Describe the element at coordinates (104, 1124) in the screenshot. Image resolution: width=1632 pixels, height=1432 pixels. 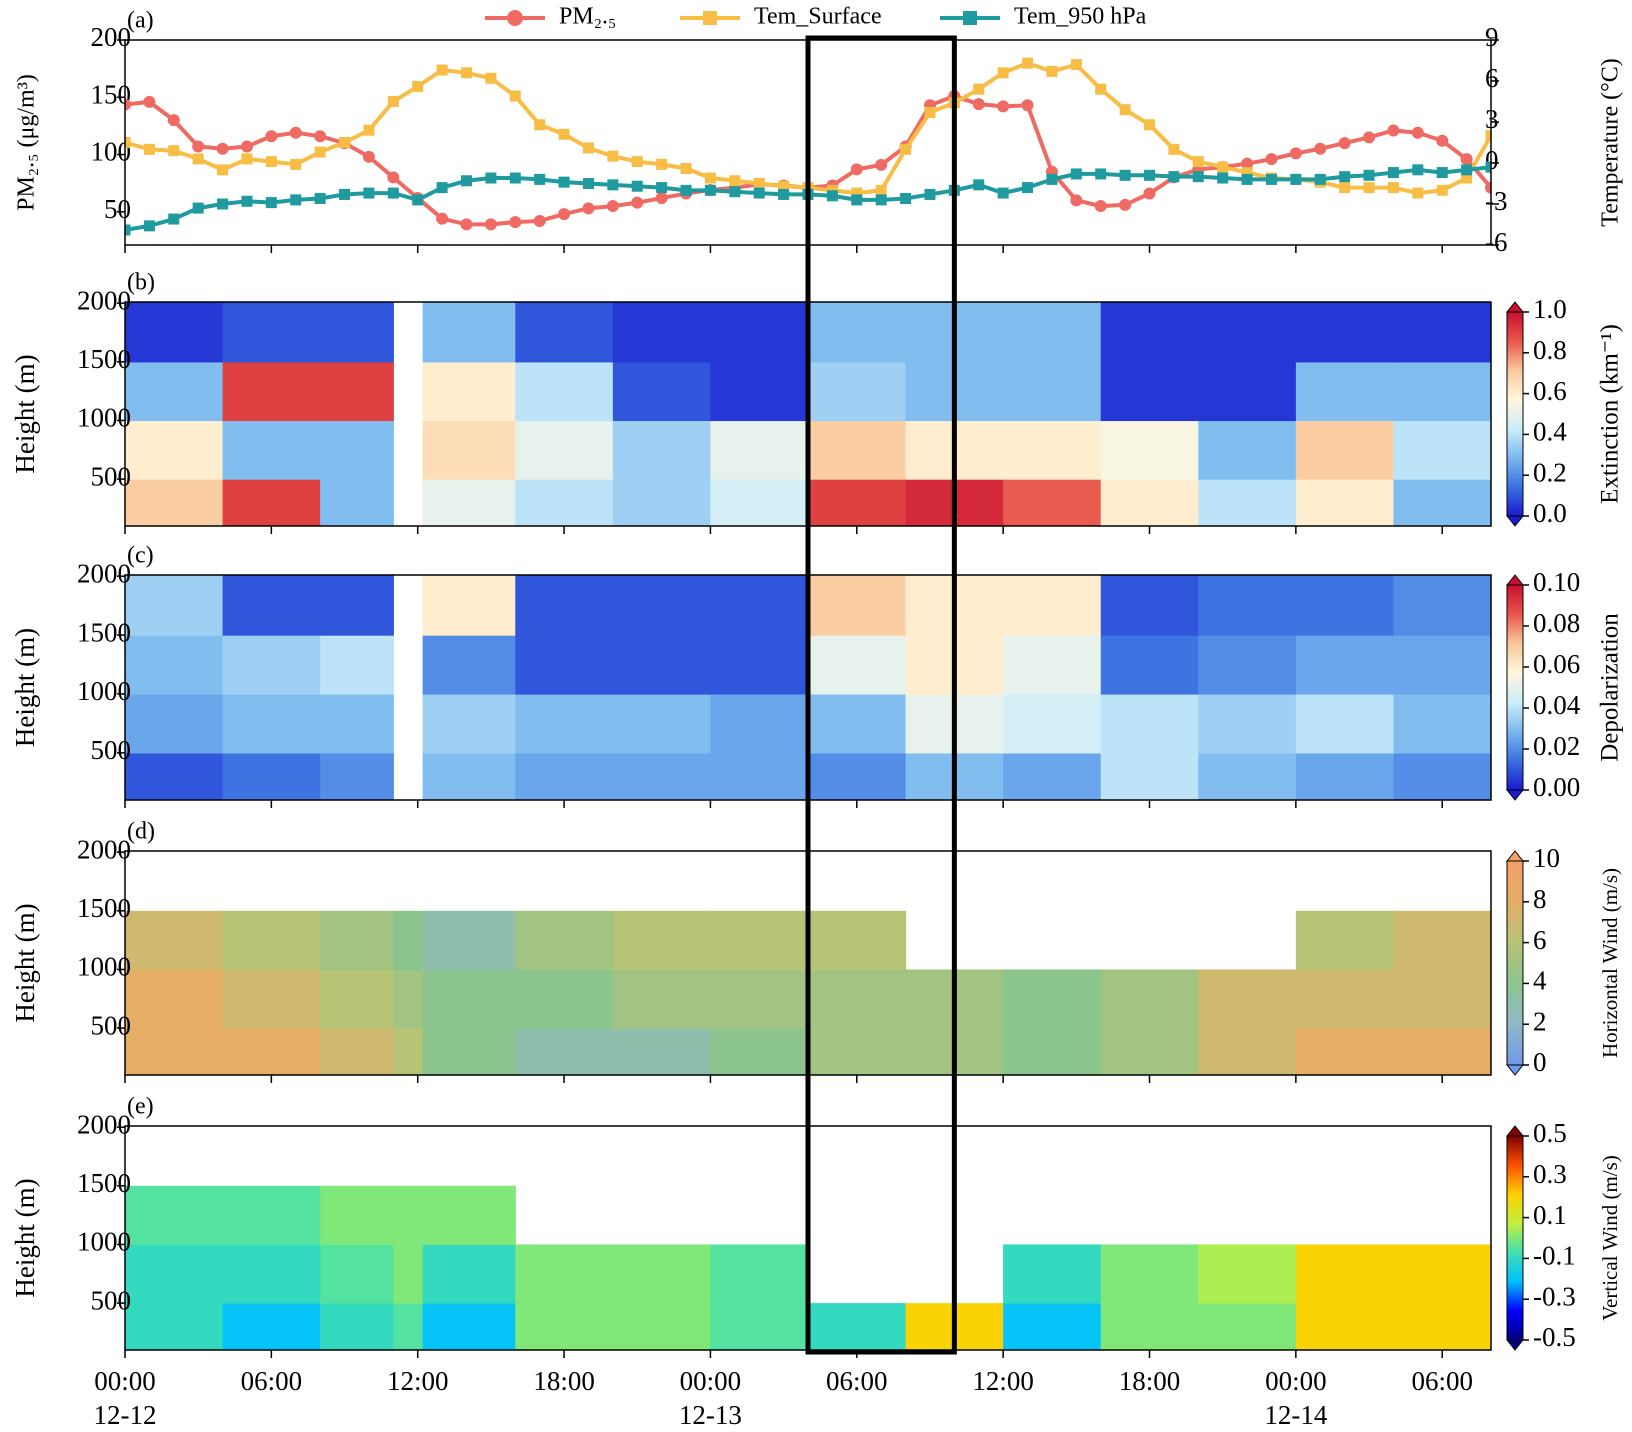
I see `y-tick-label: 2000` at that location.